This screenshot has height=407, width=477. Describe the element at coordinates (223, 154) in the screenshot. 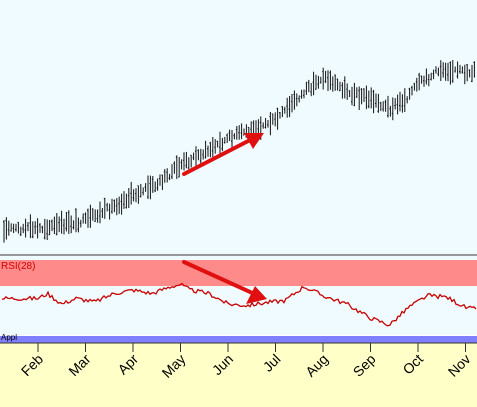

I see `arrow-up-annotation` at that location.